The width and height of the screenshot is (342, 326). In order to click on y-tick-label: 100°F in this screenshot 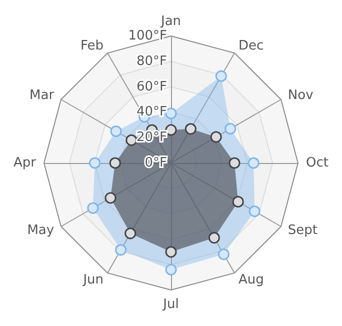, I will do `click(147, 36)`.